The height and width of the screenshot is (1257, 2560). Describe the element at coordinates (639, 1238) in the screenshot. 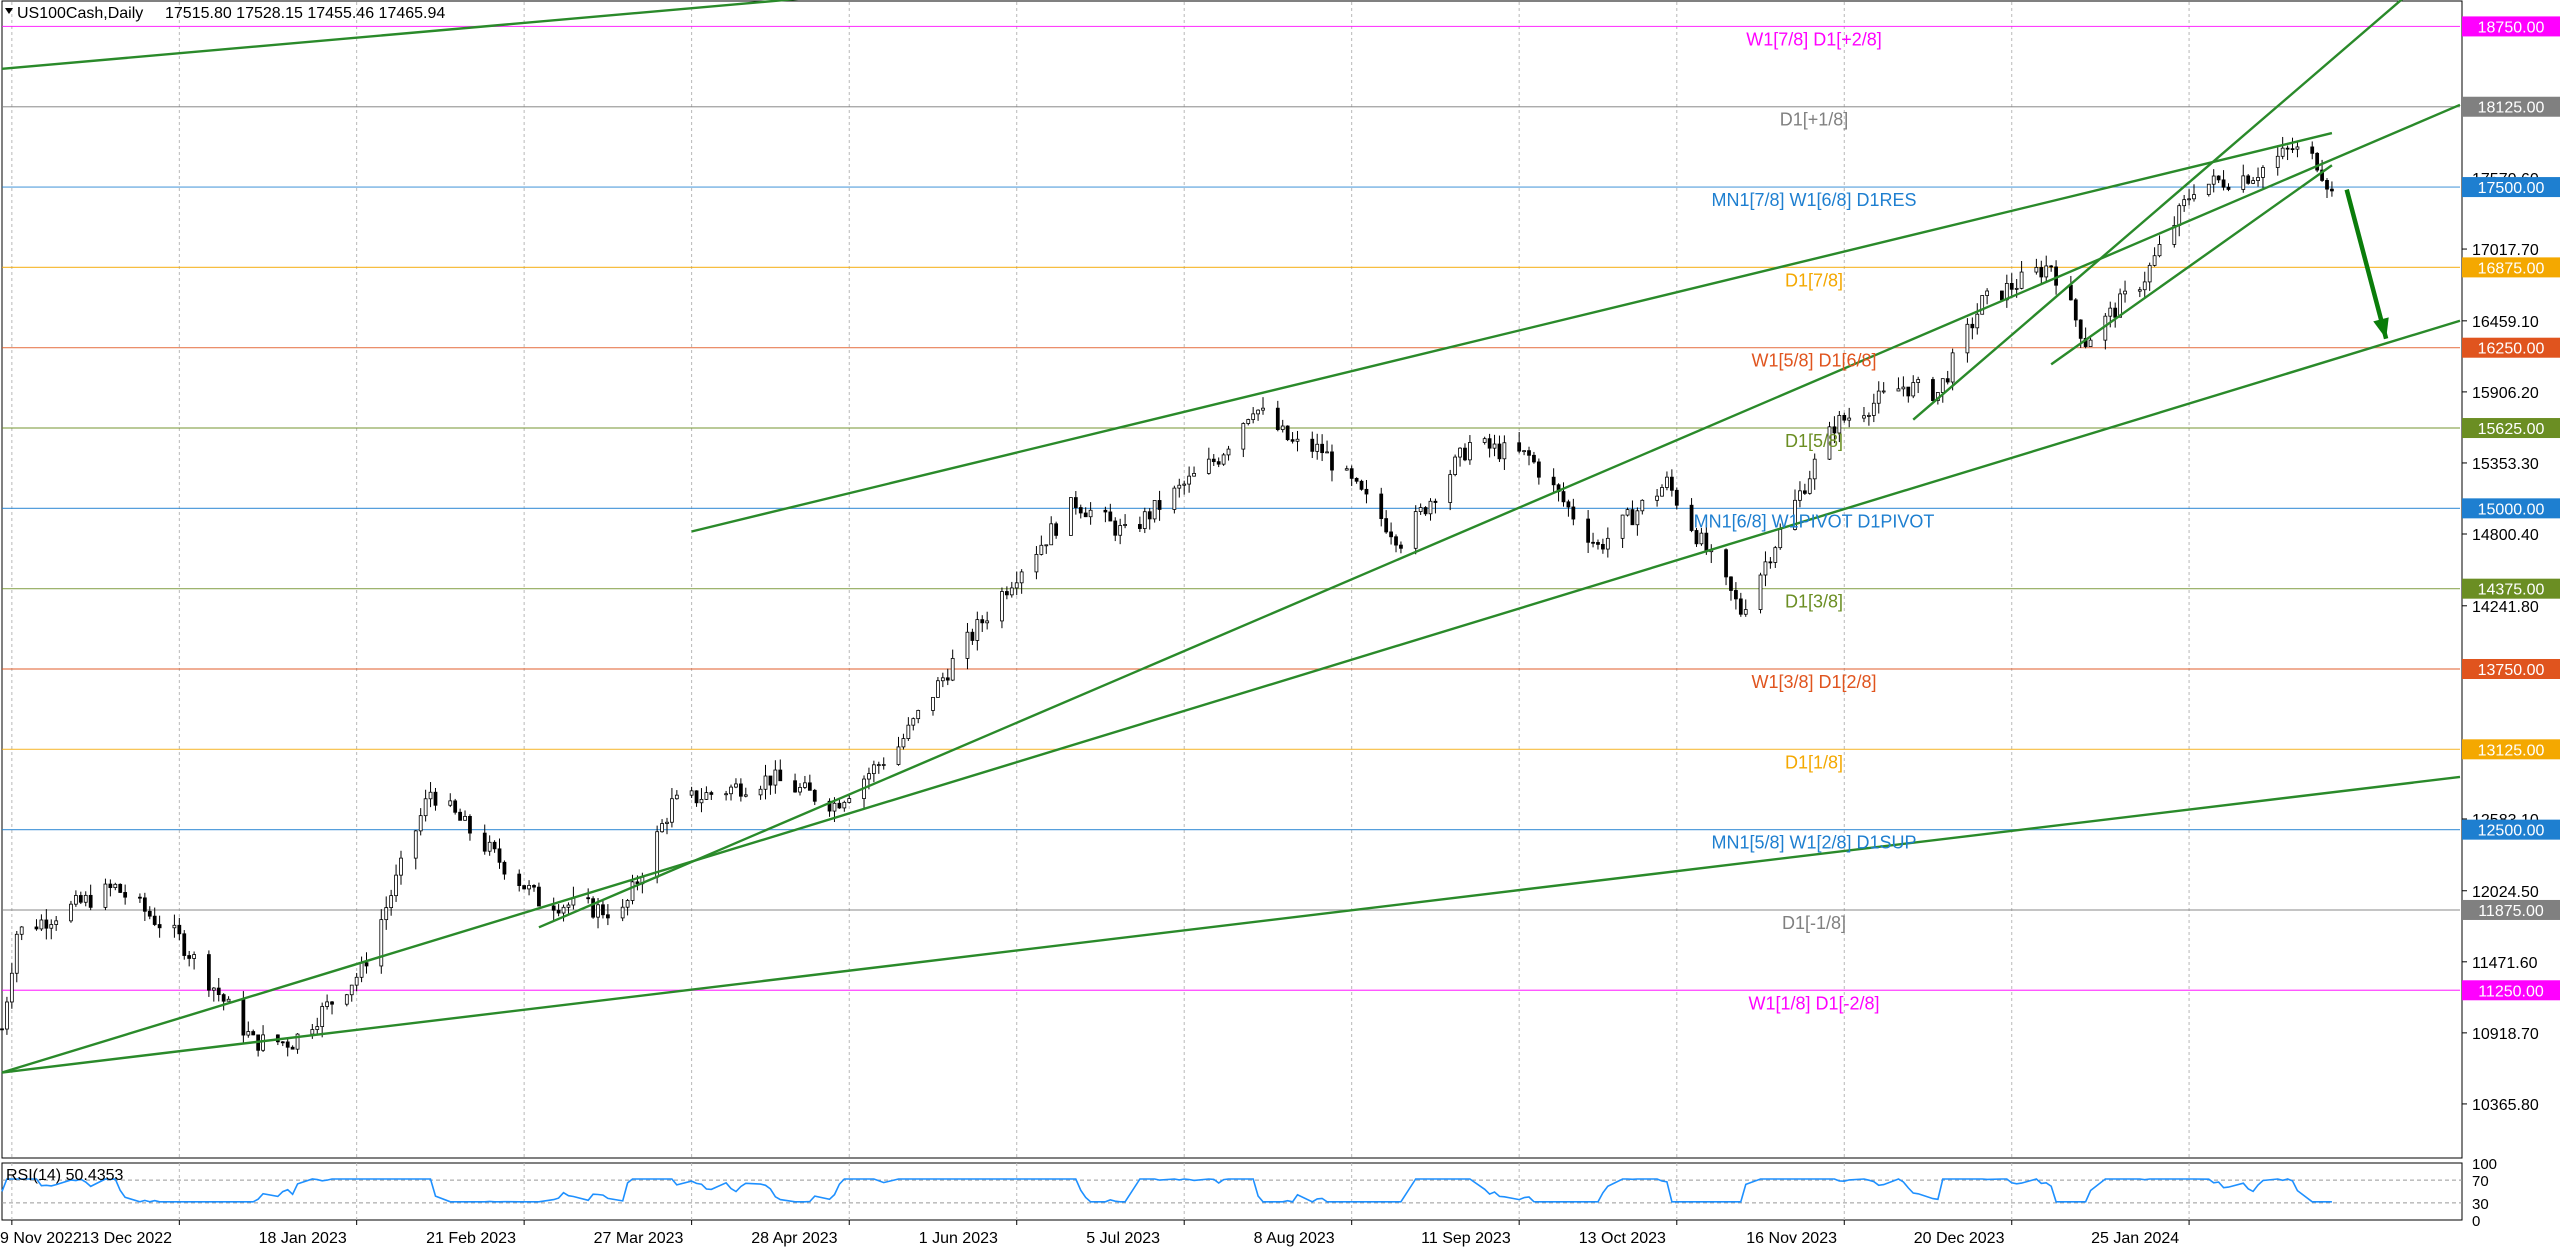

I see `x-axis-tick-label: 27 Mar 2023` at that location.